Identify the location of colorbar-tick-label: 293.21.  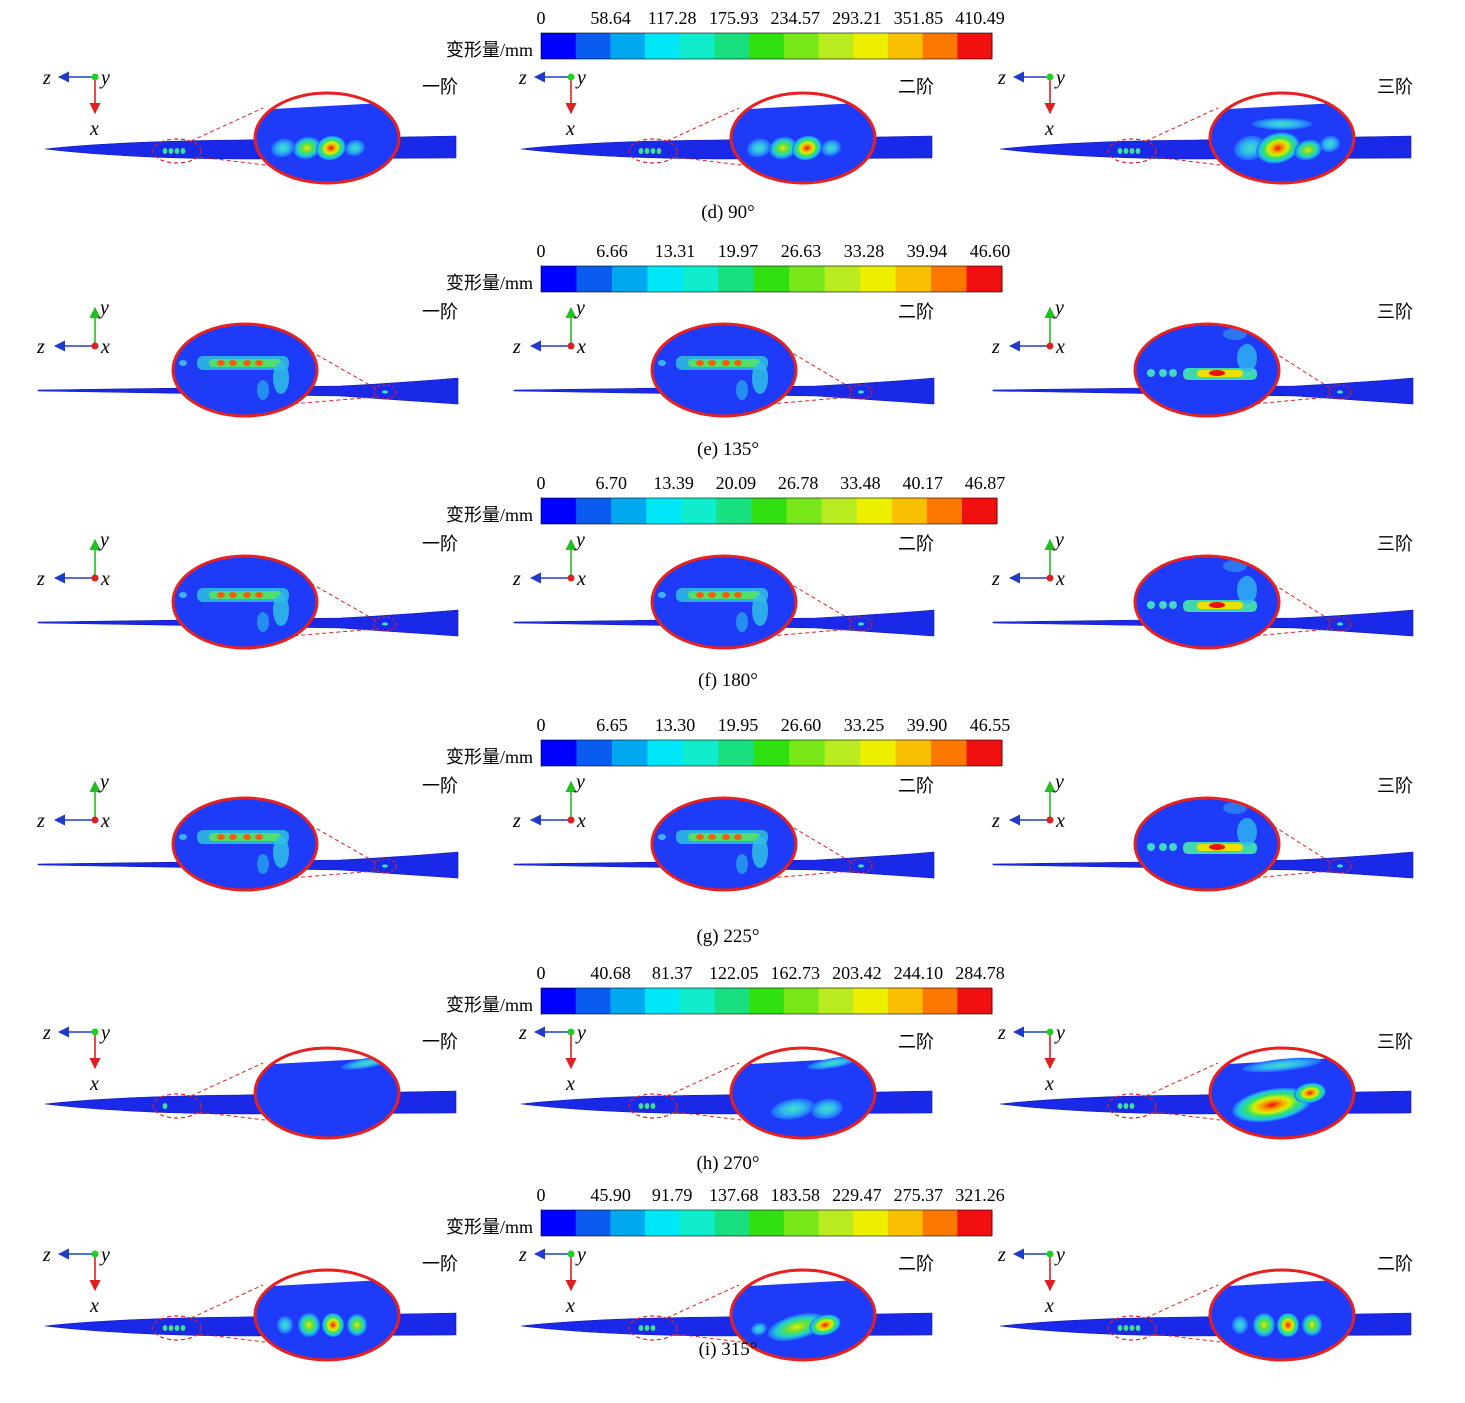
(857, 18).